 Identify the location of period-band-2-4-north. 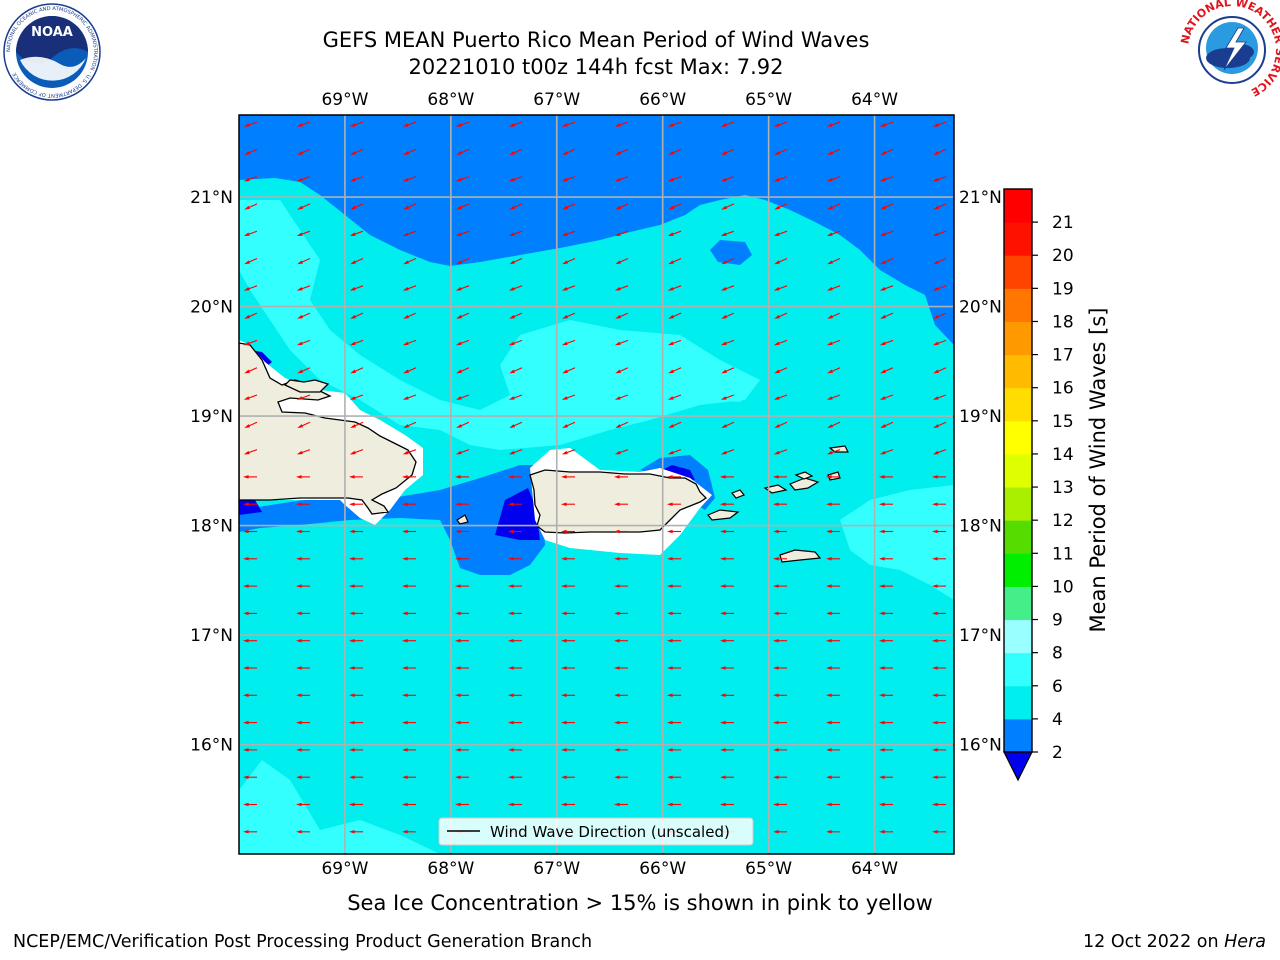
(596, 230).